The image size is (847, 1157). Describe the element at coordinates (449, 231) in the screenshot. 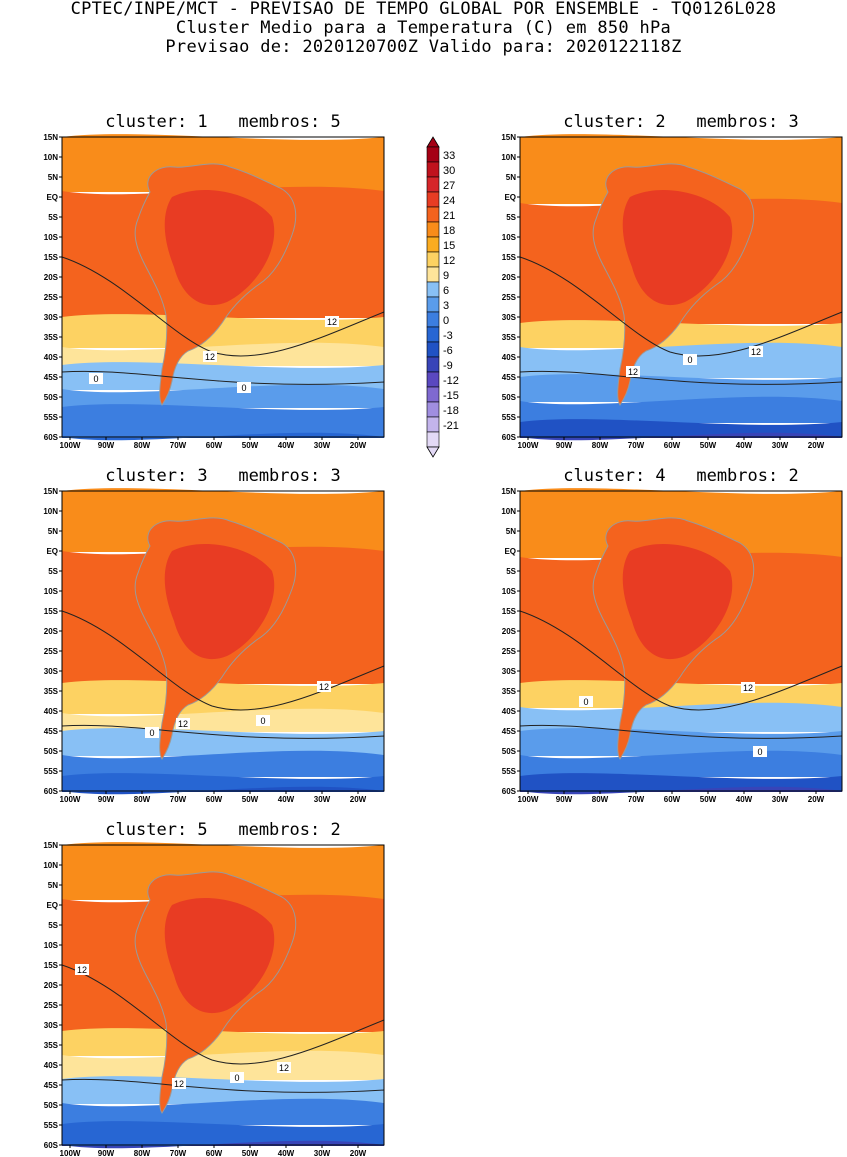

I see `colorbar-label: 18` at that location.